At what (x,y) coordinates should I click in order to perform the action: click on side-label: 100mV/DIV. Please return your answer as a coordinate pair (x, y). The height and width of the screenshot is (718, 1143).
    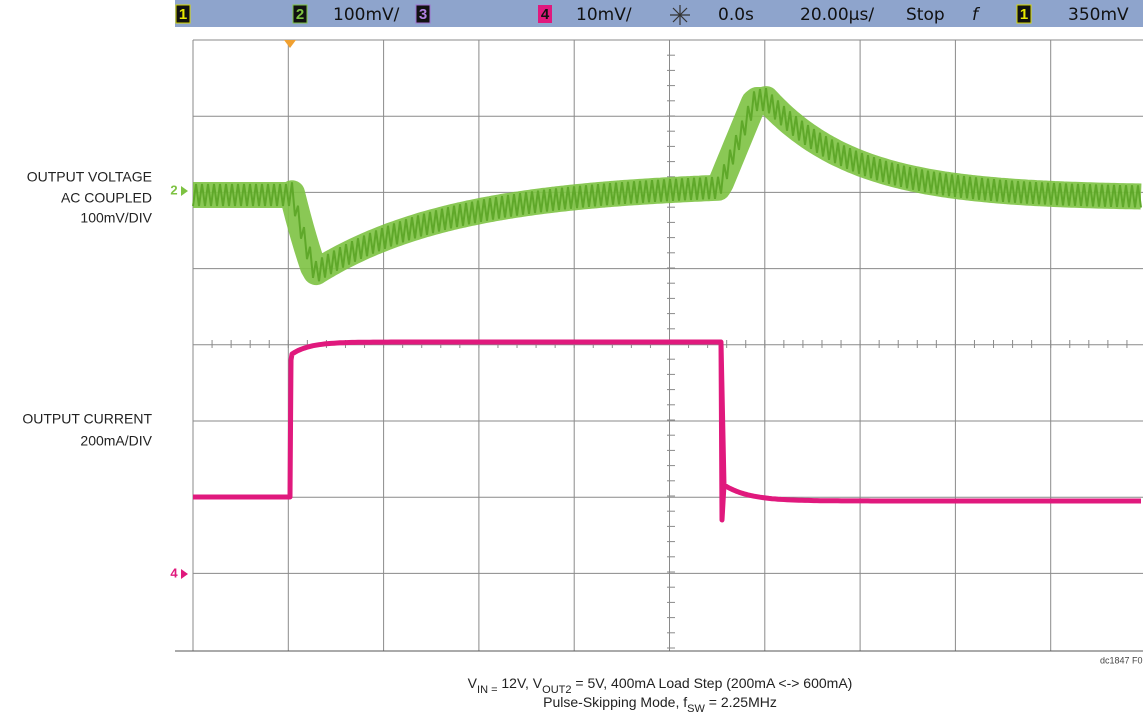
    Looking at the image, I should click on (116, 218).